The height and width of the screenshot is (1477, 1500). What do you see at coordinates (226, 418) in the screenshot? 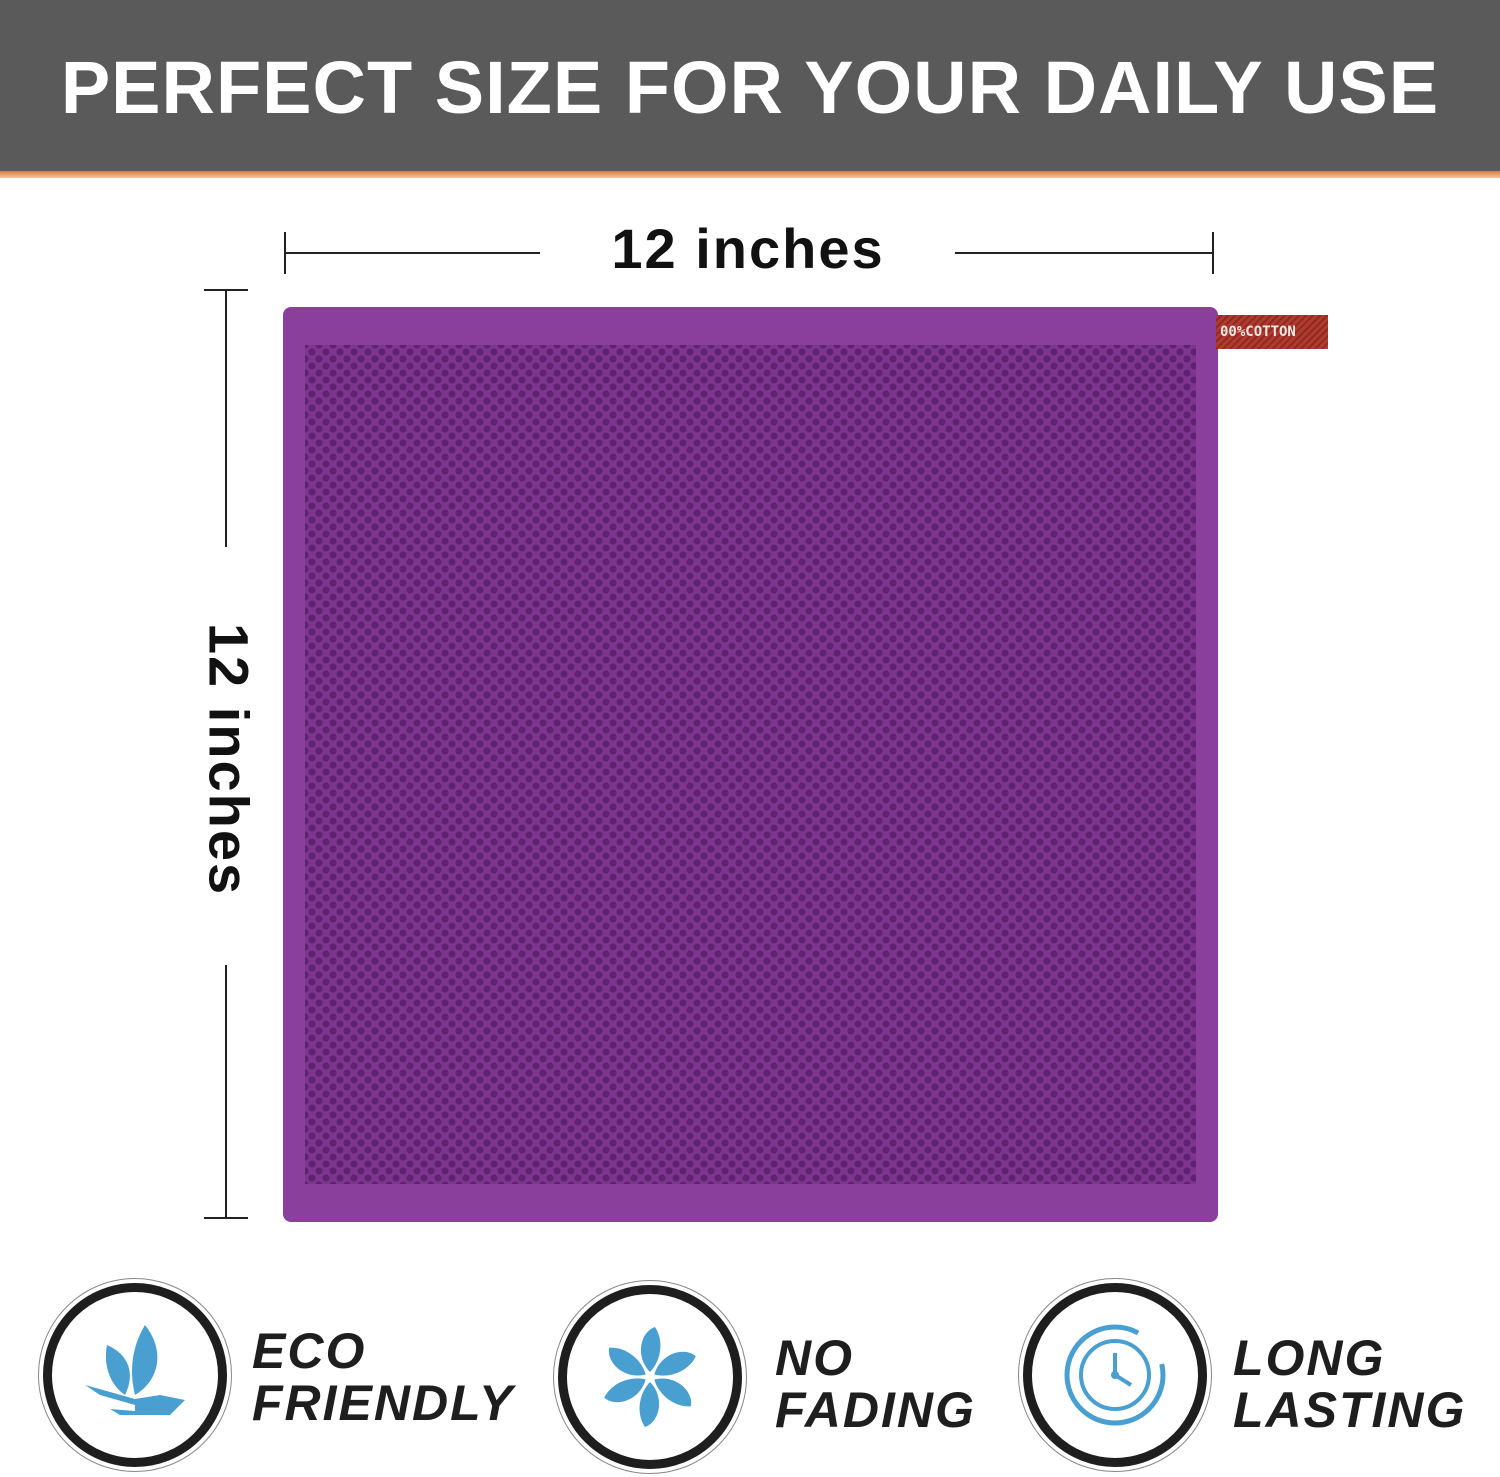
I see `height-dim-line-top` at bounding box center [226, 418].